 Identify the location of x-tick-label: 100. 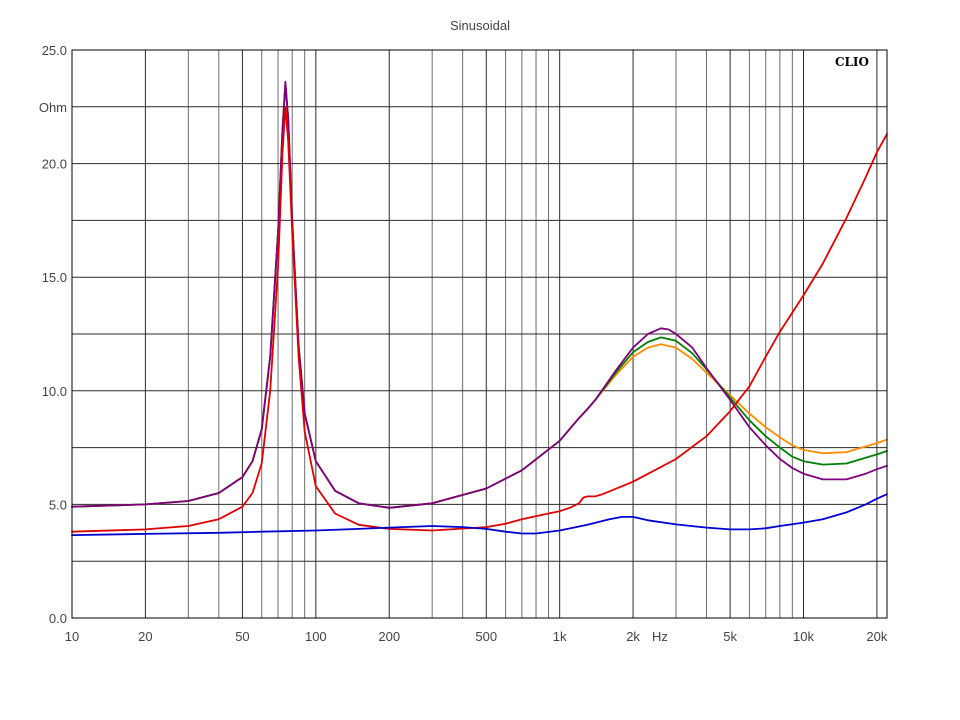
(316, 636).